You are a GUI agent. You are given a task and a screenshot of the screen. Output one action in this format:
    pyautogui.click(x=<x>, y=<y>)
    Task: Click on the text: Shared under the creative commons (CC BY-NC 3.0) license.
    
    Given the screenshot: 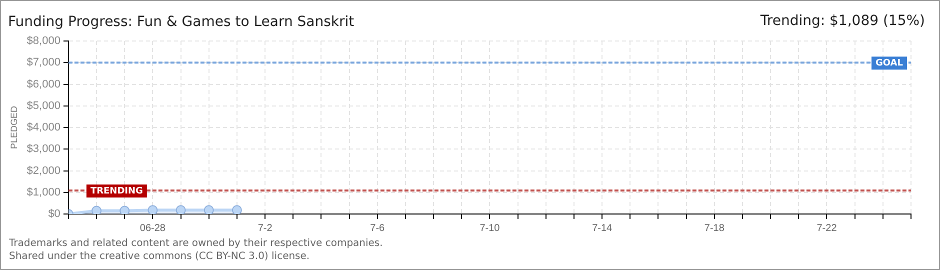 What is the action you would take?
    pyautogui.click(x=159, y=256)
    